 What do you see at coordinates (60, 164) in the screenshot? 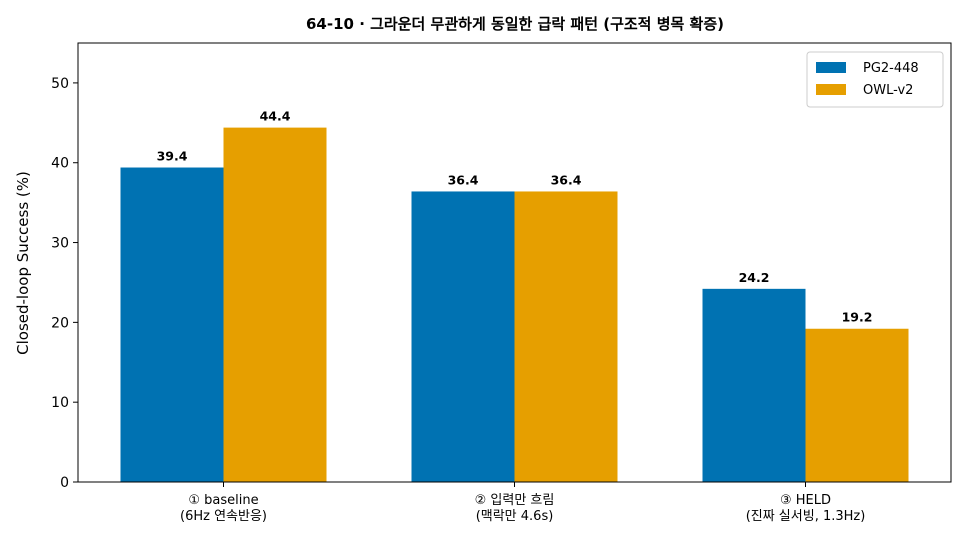
I see `y-tick-label: 40` at bounding box center [60, 164].